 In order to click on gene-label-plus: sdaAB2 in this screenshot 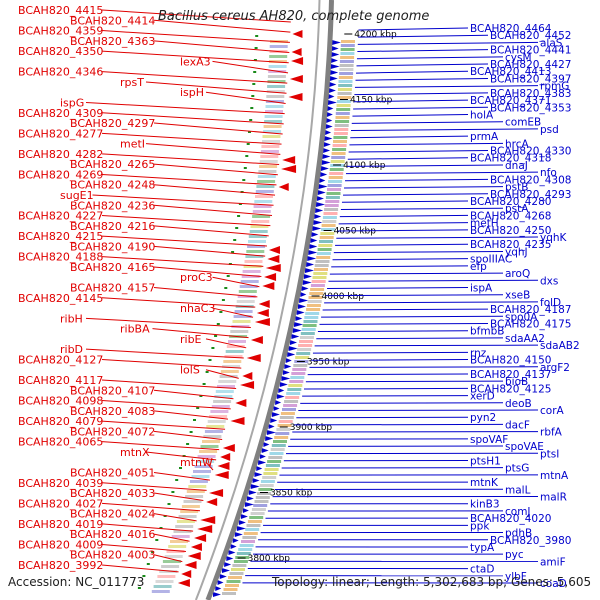, I will do `click(560, 346)`.